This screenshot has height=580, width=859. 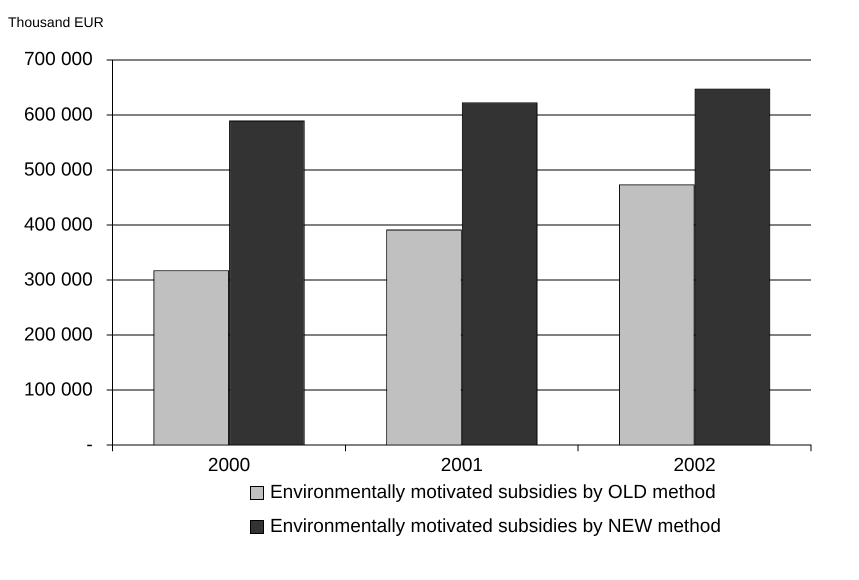 What do you see at coordinates (58, 225) in the screenshot?
I see `y-tick-label: 400 000` at bounding box center [58, 225].